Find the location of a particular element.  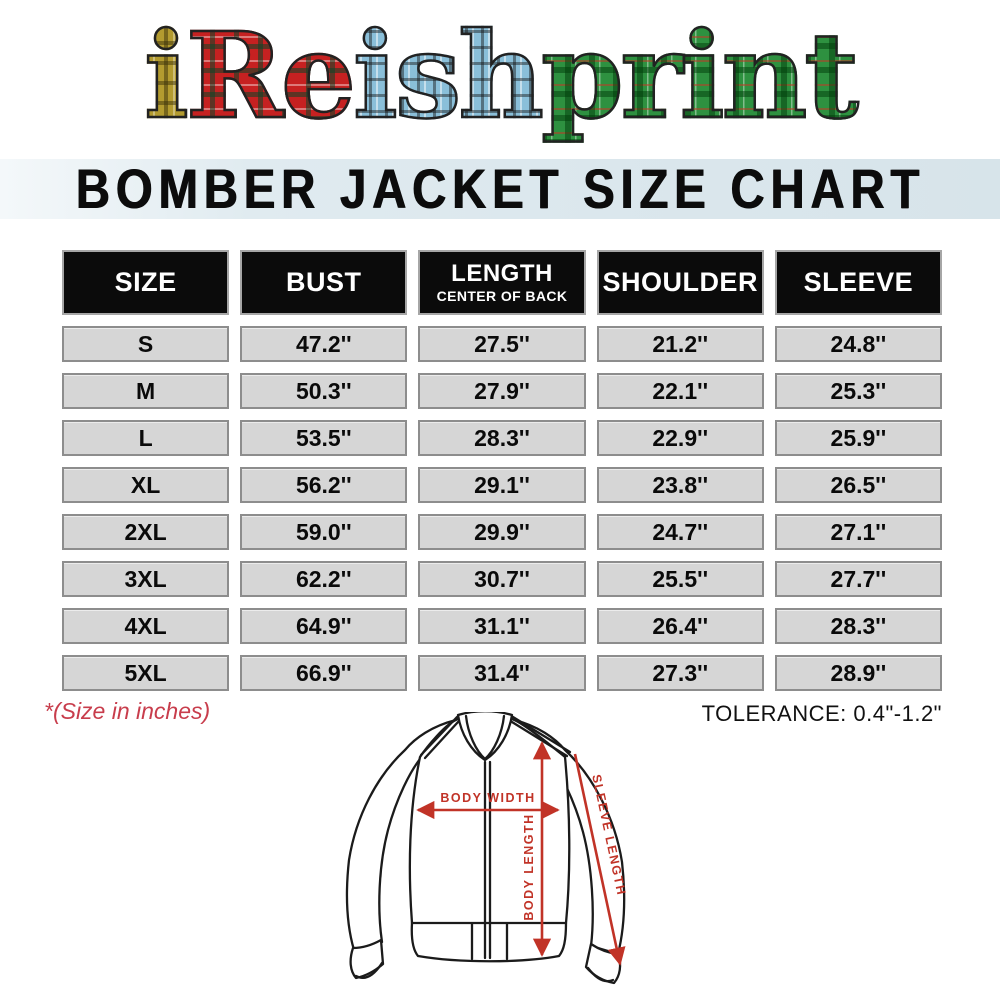

column-header-bust: BUST is located at coordinates (324, 282).